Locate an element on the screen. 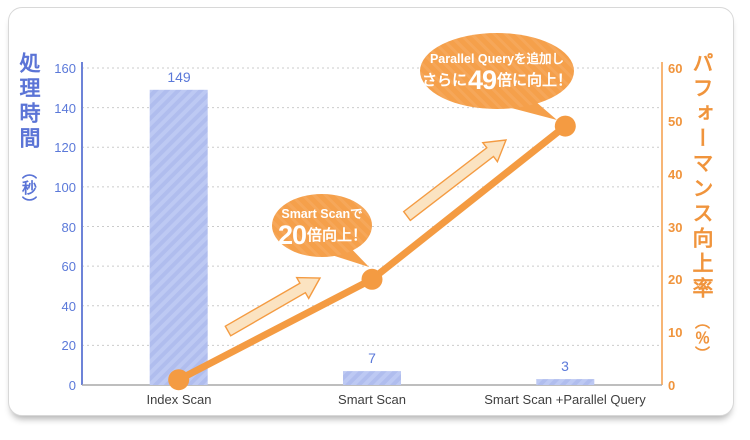 The image size is (750, 440). annotation-line2: さらに 49 倍に向上！ is located at coordinates (497, 80).